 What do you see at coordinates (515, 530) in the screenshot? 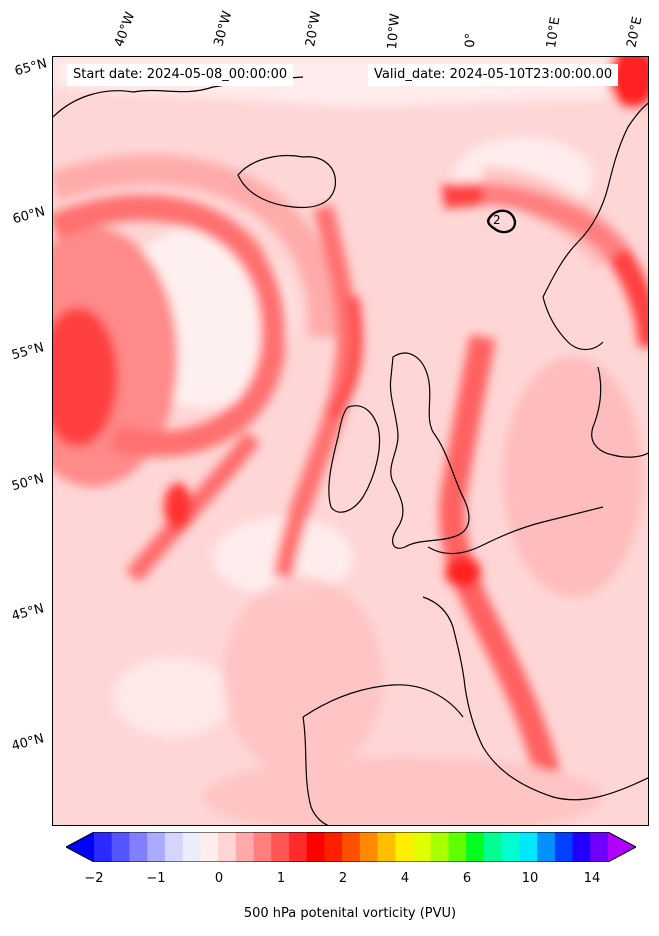
I see `france-north-coast` at bounding box center [515, 530].